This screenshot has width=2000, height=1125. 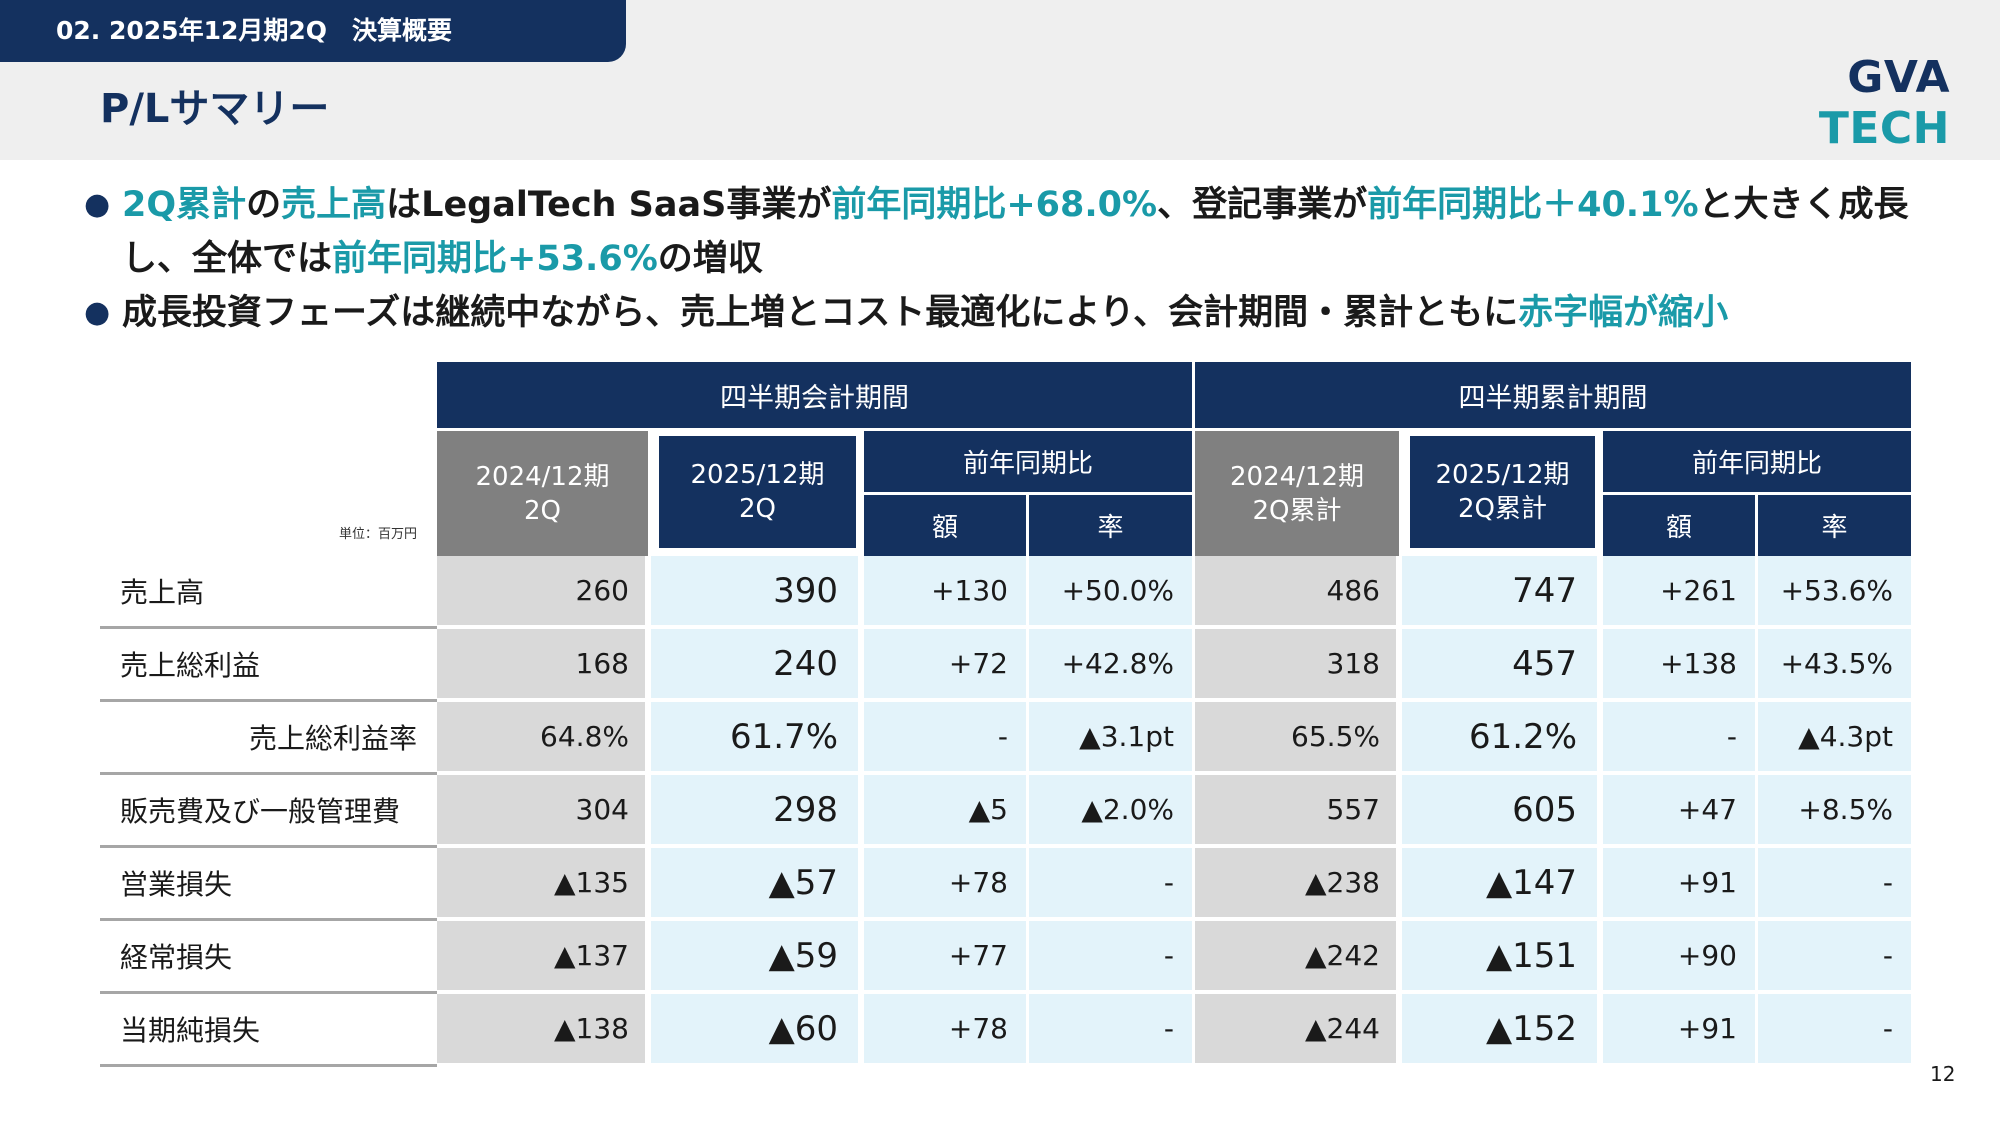 What do you see at coordinates (1112, 665) in the screenshot?
I see `cell-q-yoy-rate: +42.8%` at bounding box center [1112, 665].